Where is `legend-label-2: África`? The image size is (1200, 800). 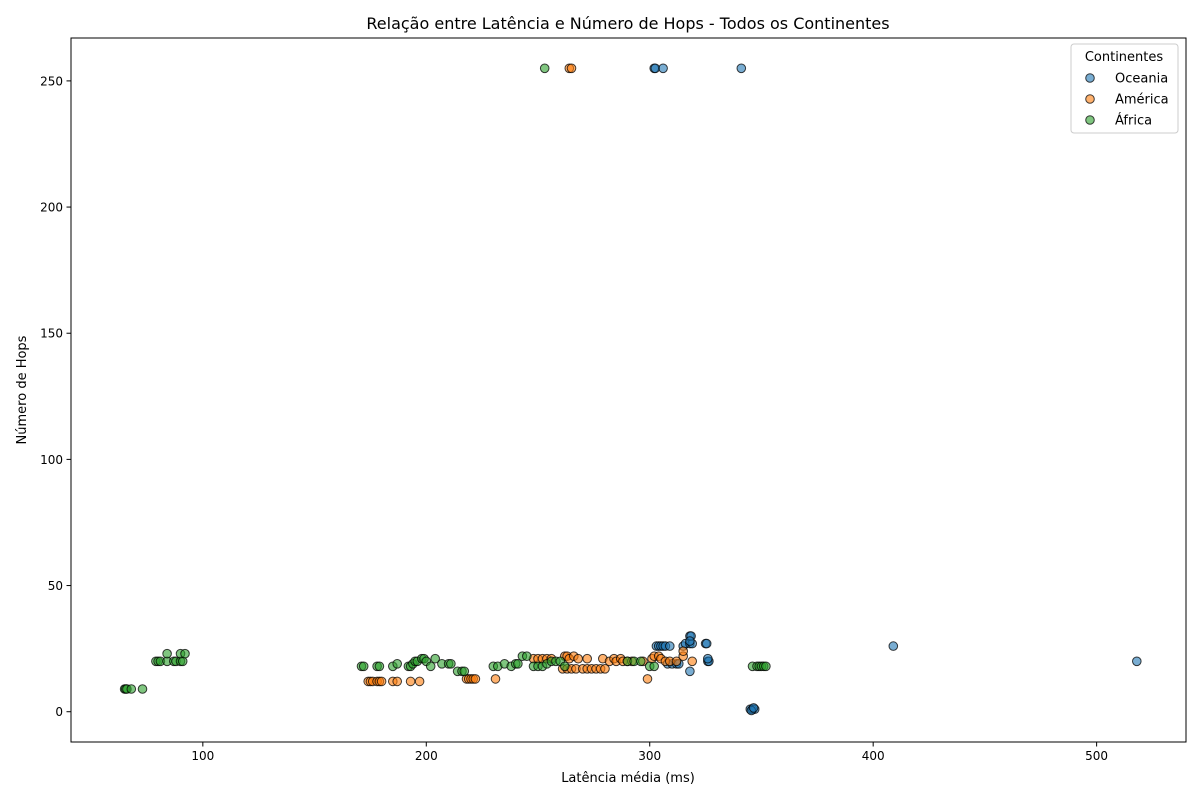
legend-label-2: África is located at coordinates (1133, 121).